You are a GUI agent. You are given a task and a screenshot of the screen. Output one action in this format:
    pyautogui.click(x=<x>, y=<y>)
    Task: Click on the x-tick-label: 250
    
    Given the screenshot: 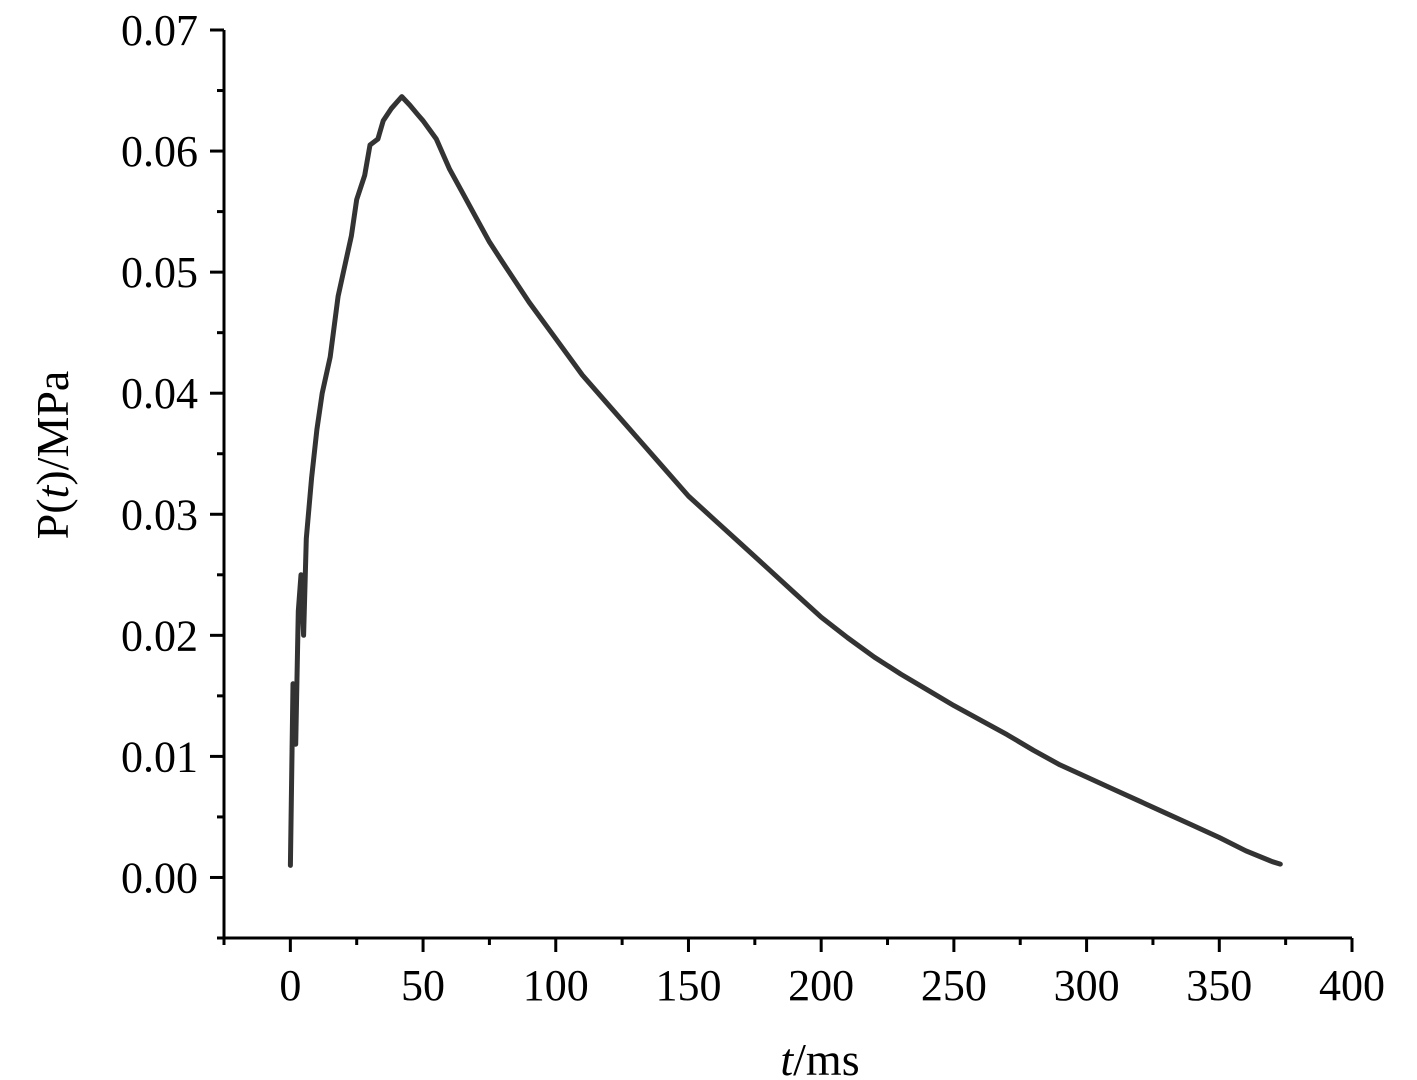 What is the action you would take?
    pyautogui.click(x=954, y=985)
    